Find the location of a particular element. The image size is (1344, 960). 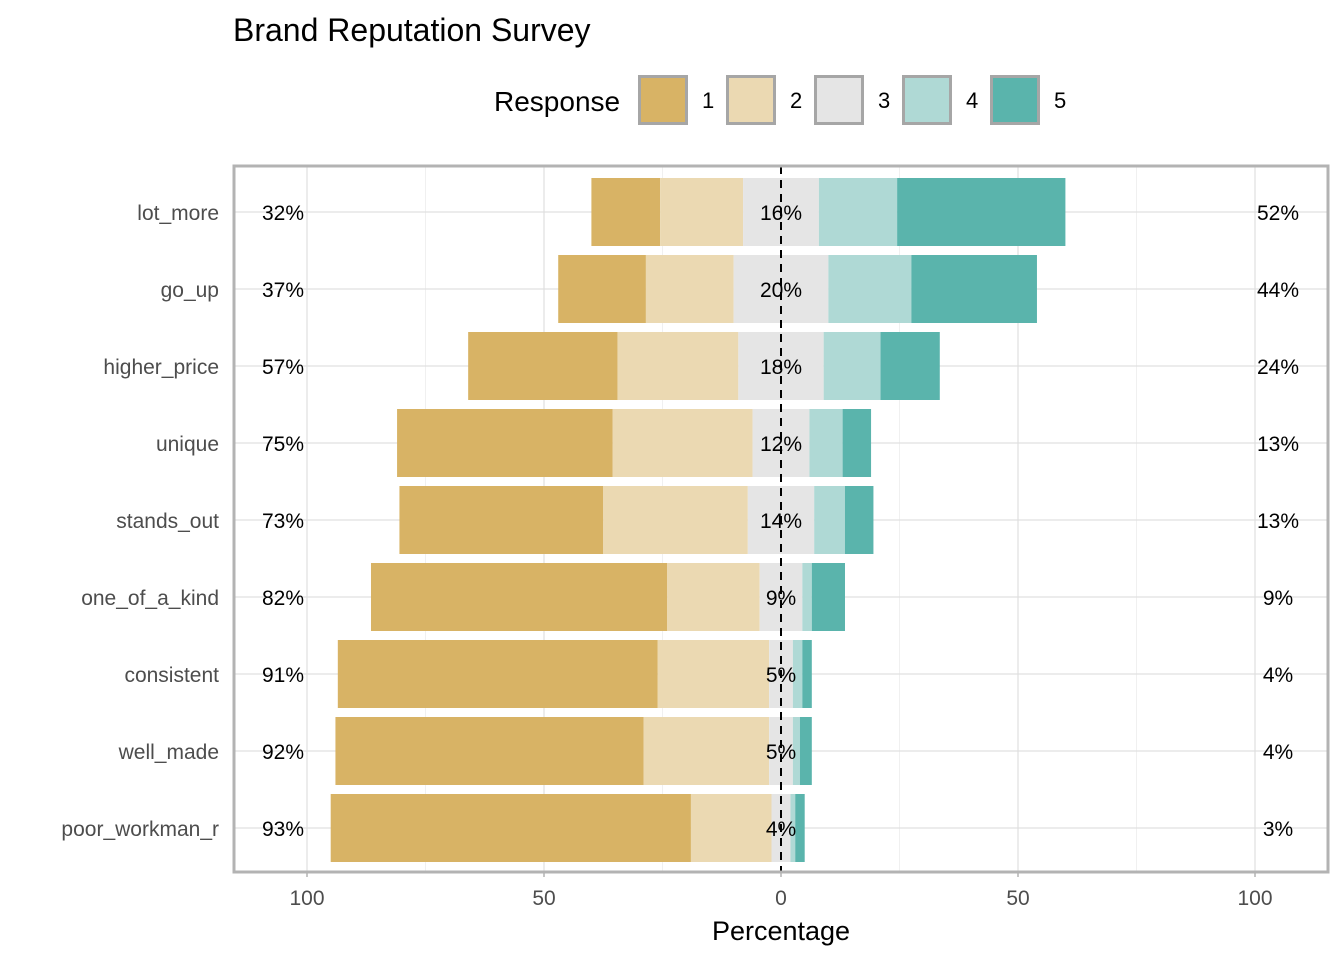

x-axis-title: Percentage is located at coordinates (781, 931).